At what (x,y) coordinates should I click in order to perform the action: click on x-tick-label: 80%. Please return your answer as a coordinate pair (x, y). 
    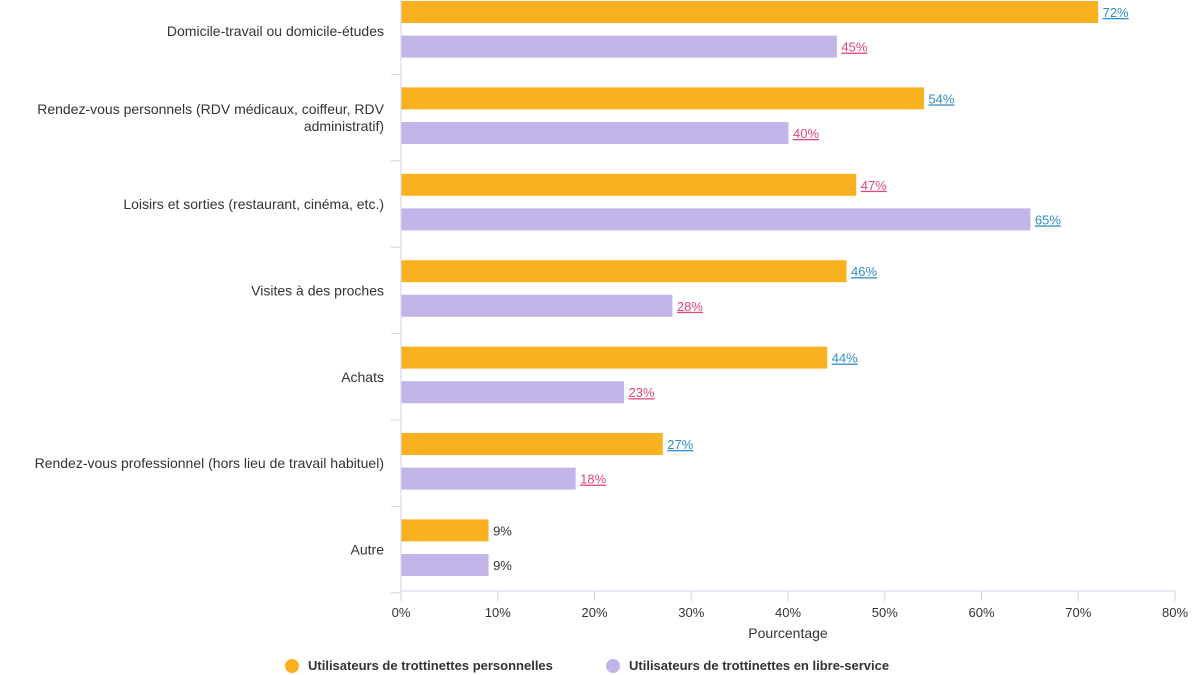
    Looking at the image, I should click on (1175, 612).